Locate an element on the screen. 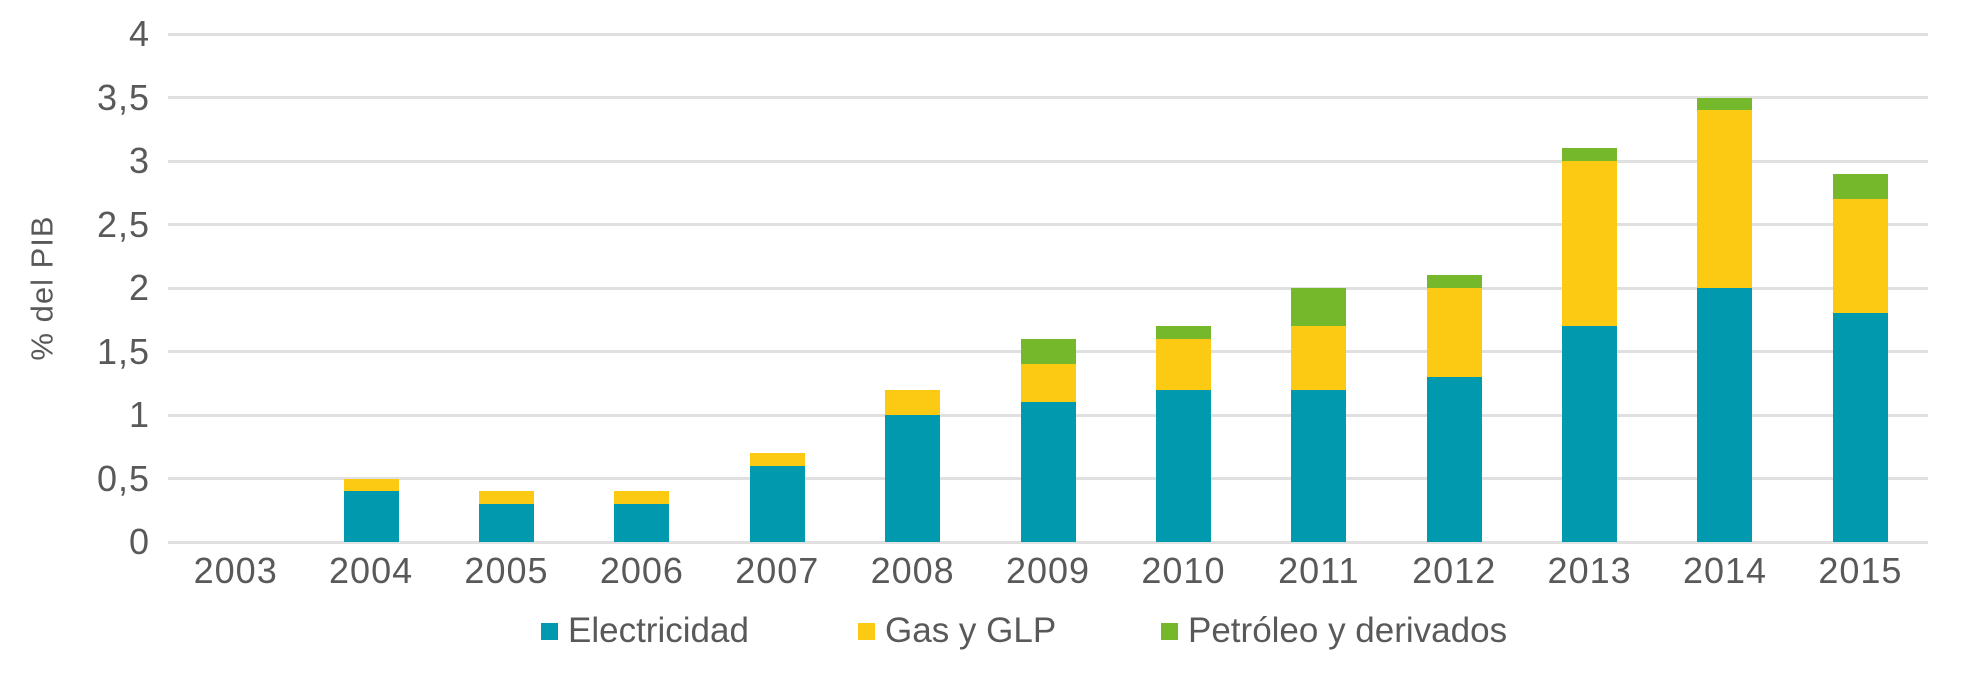 This screenshot has width=1962, height=680. bar-segment-2012-petróleo-y-derivados is located at coordinates (1454, 282).